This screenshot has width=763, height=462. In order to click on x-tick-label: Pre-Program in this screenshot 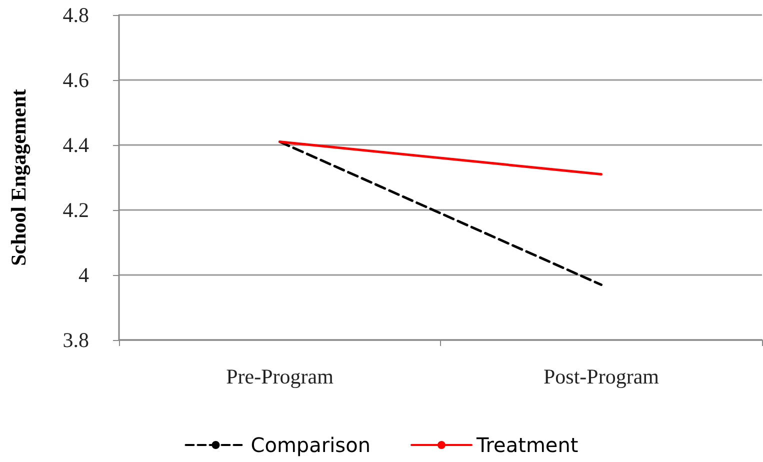, I will do `click(280, 376)`.